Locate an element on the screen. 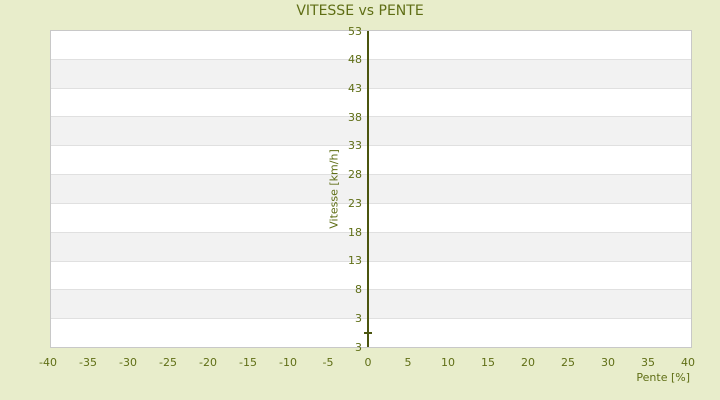 This screenshot has height=400, width=720. y-tick-label: 43 is located at coordinates (355, 88).